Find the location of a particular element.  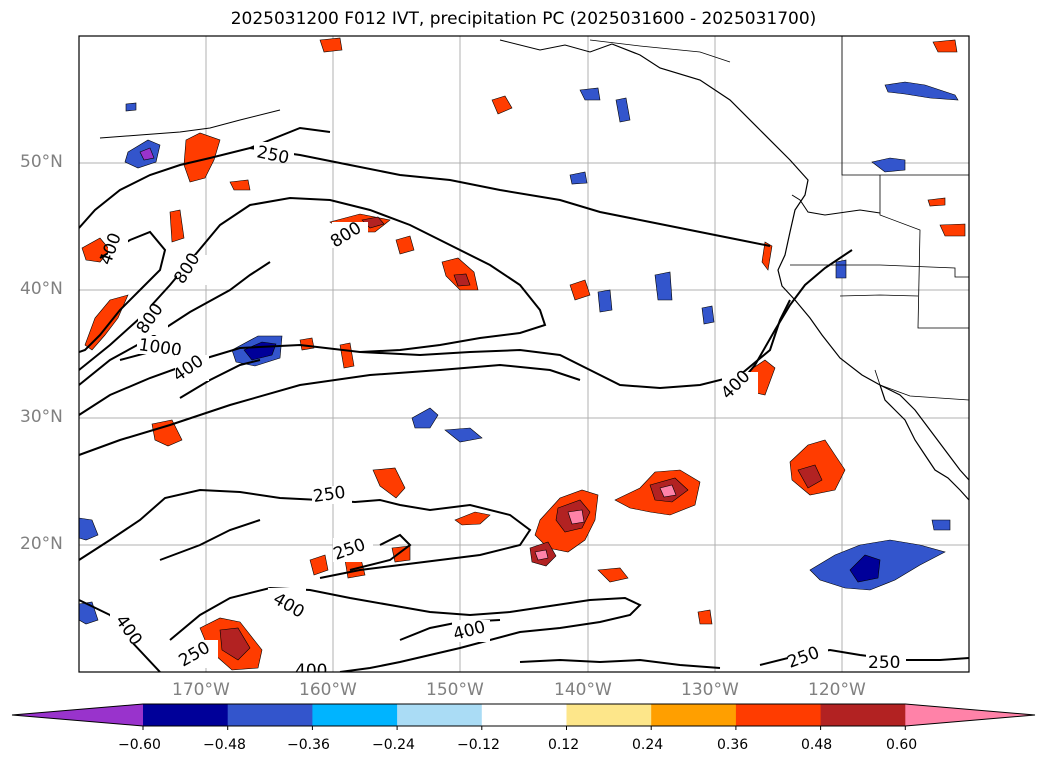

lon-label: 150°W is located at coordinates (455, 690).